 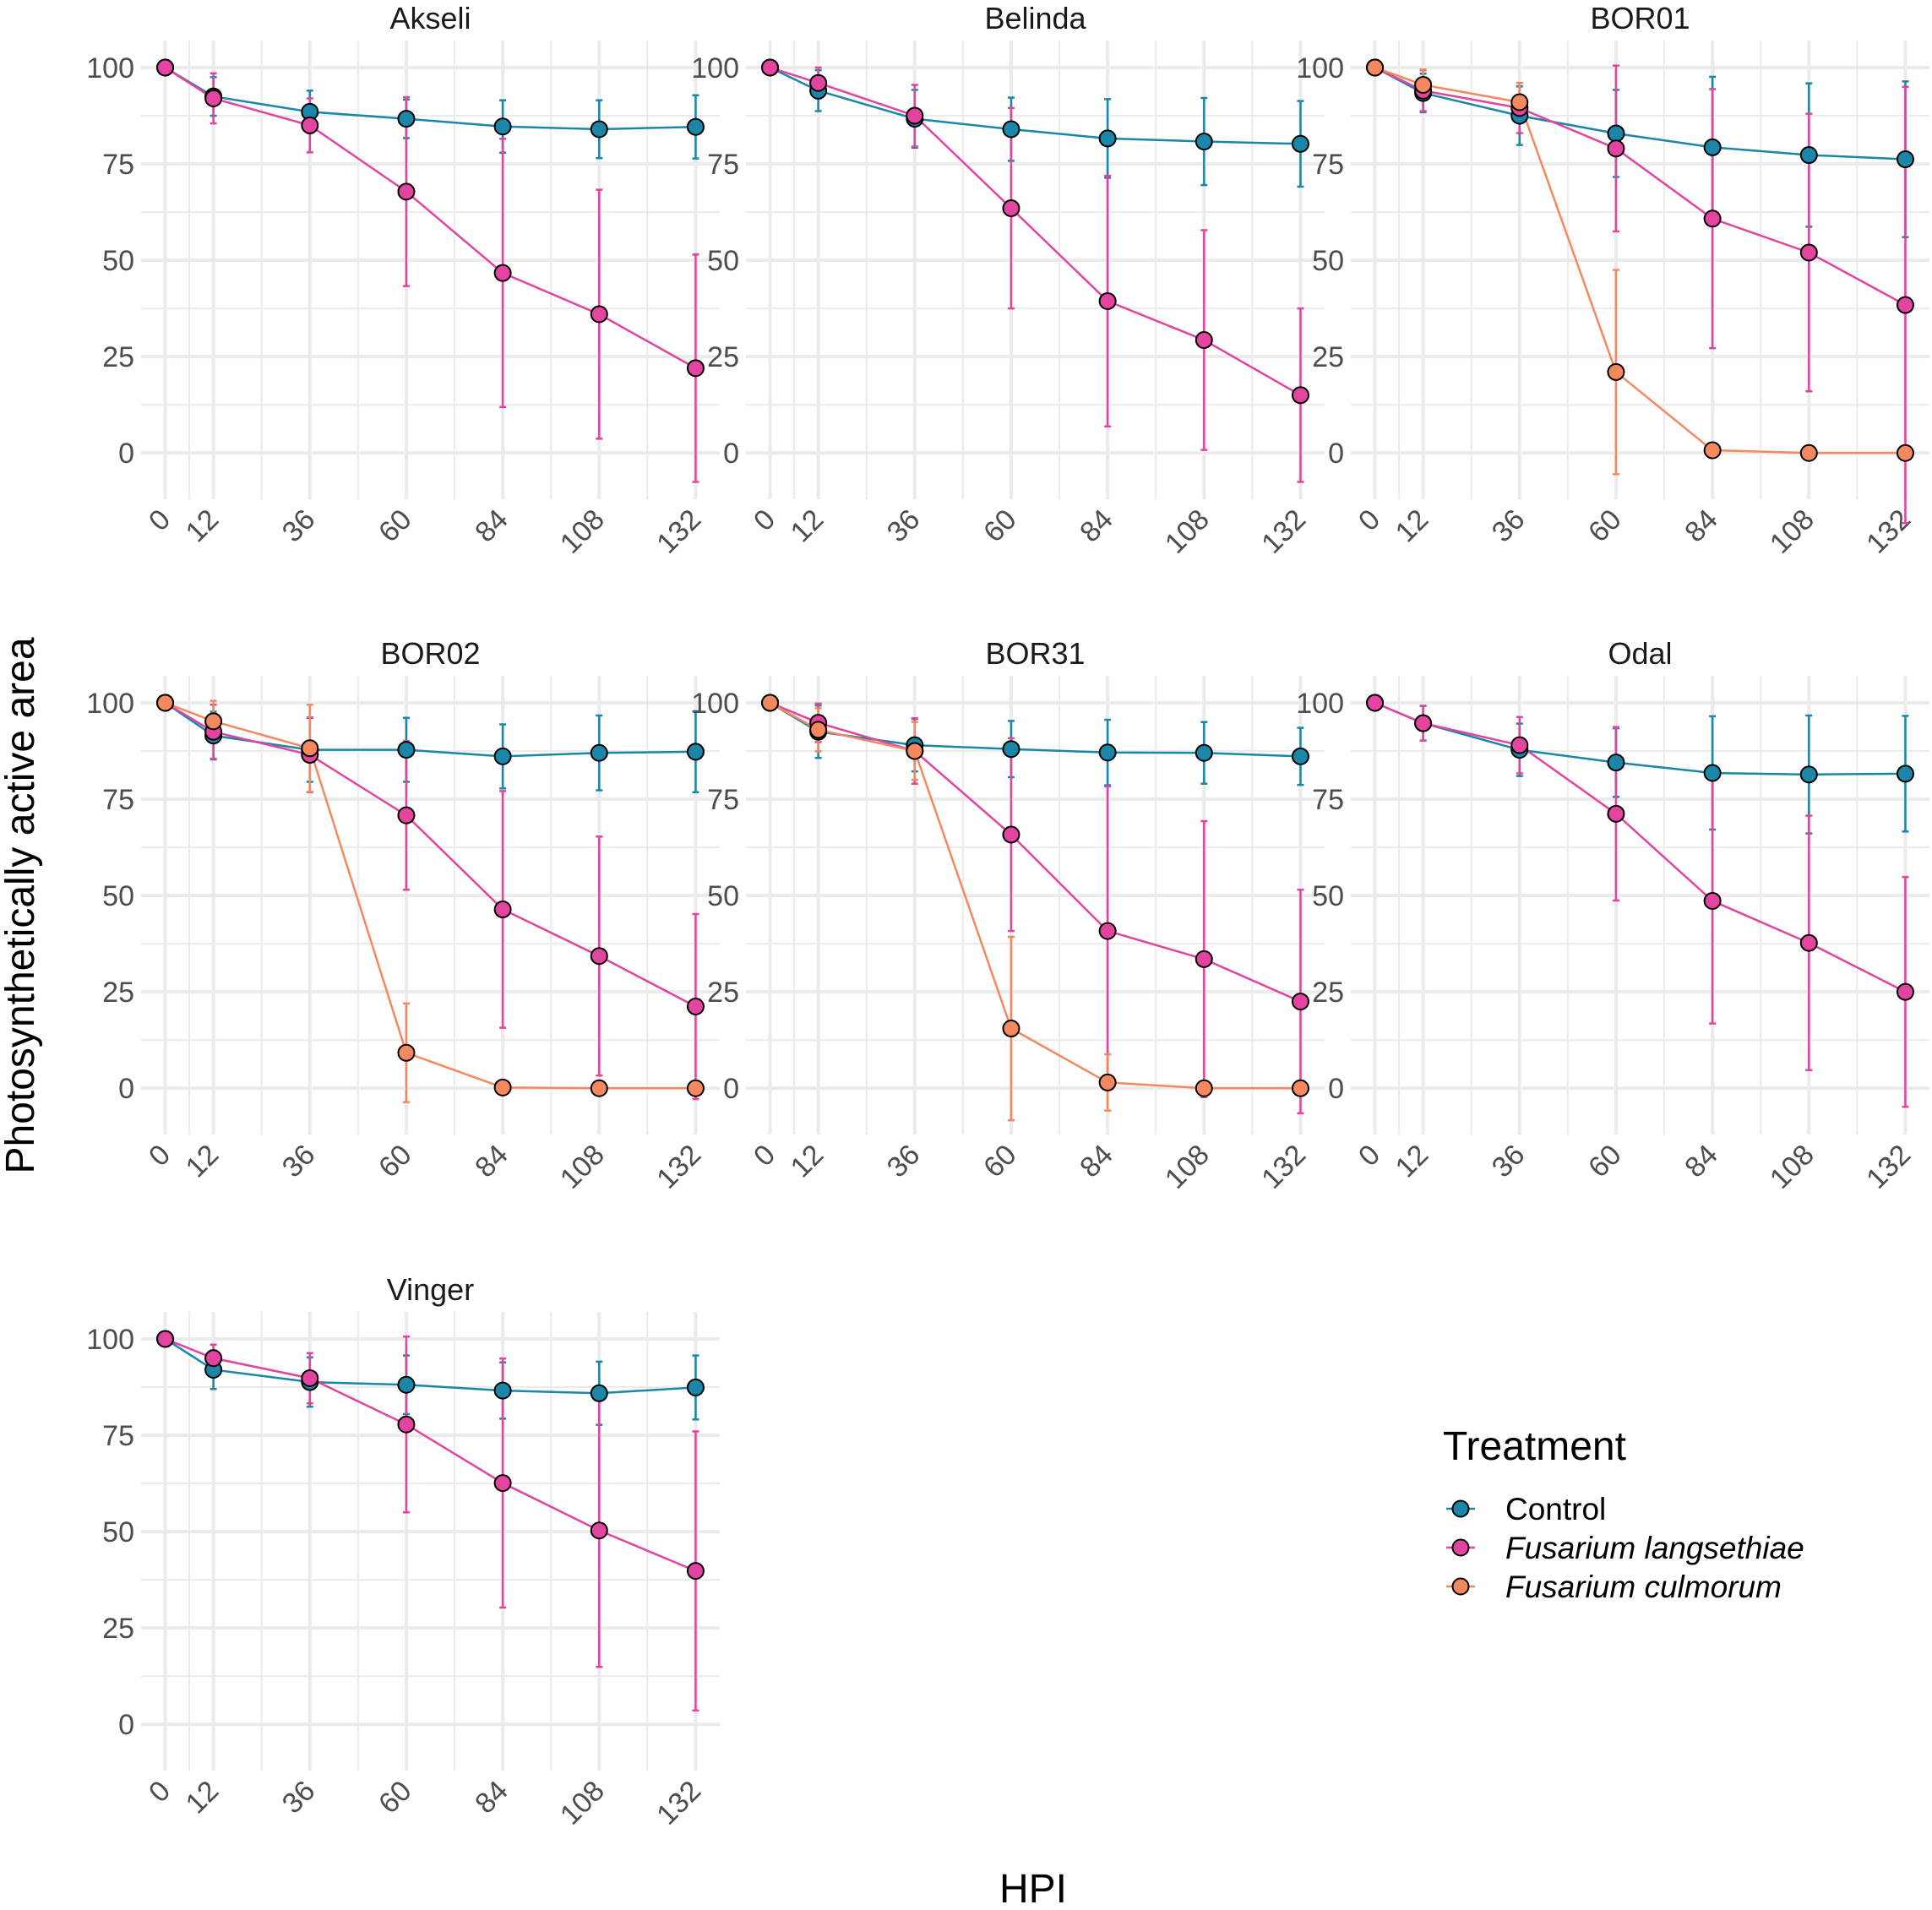 I want to click on y-axis-title: Photosynthetically active area, so click(x=21, y=905).